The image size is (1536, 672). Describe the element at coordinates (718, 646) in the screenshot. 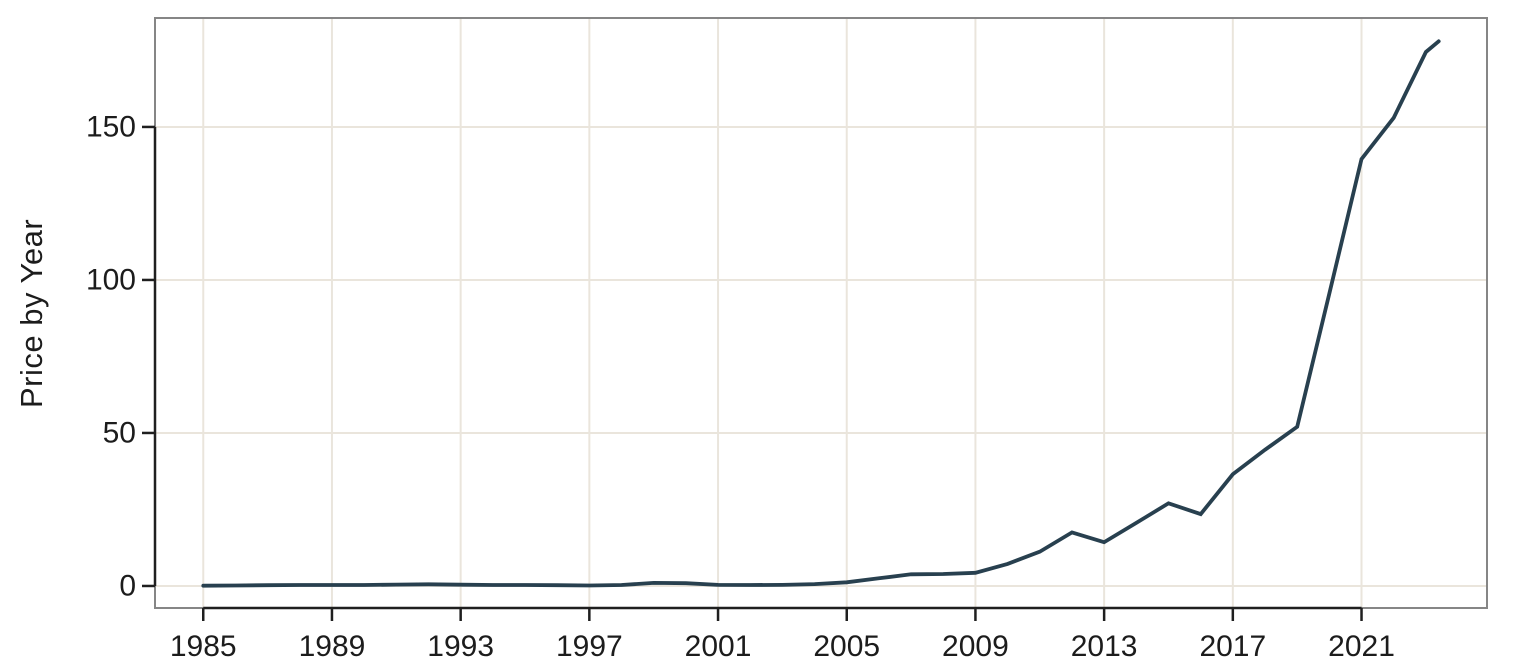

I see `x-tick-label: 2001` at that location.